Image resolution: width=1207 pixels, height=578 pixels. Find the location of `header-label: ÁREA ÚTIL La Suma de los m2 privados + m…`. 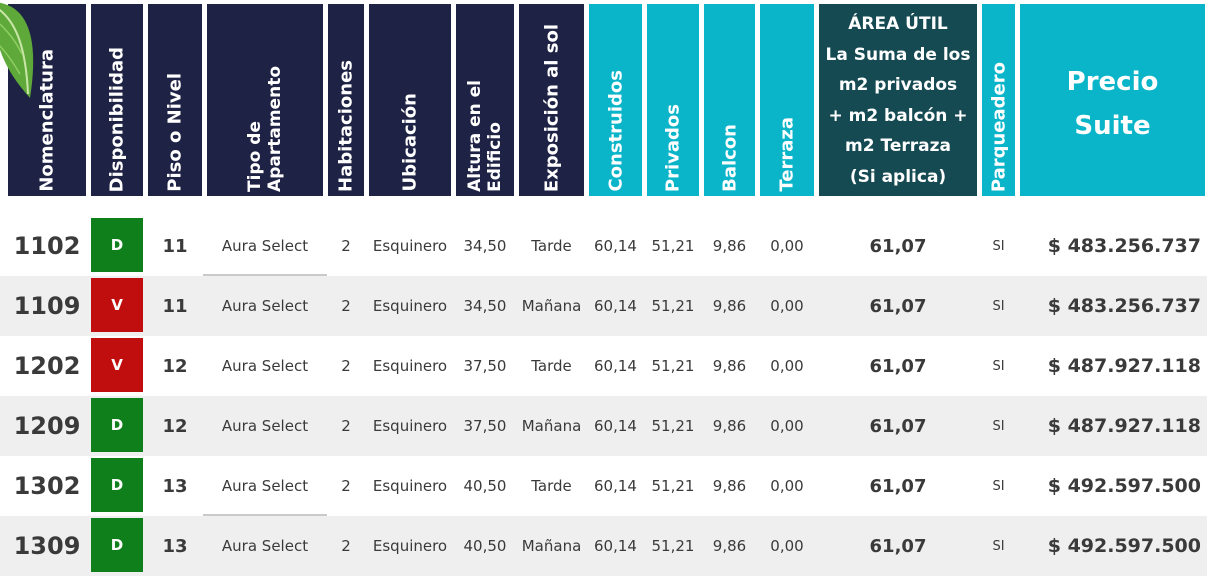

header-label: ÁREA ÚTIL La Suma de los m2 privados + m… is located at coordinates (898, 100).